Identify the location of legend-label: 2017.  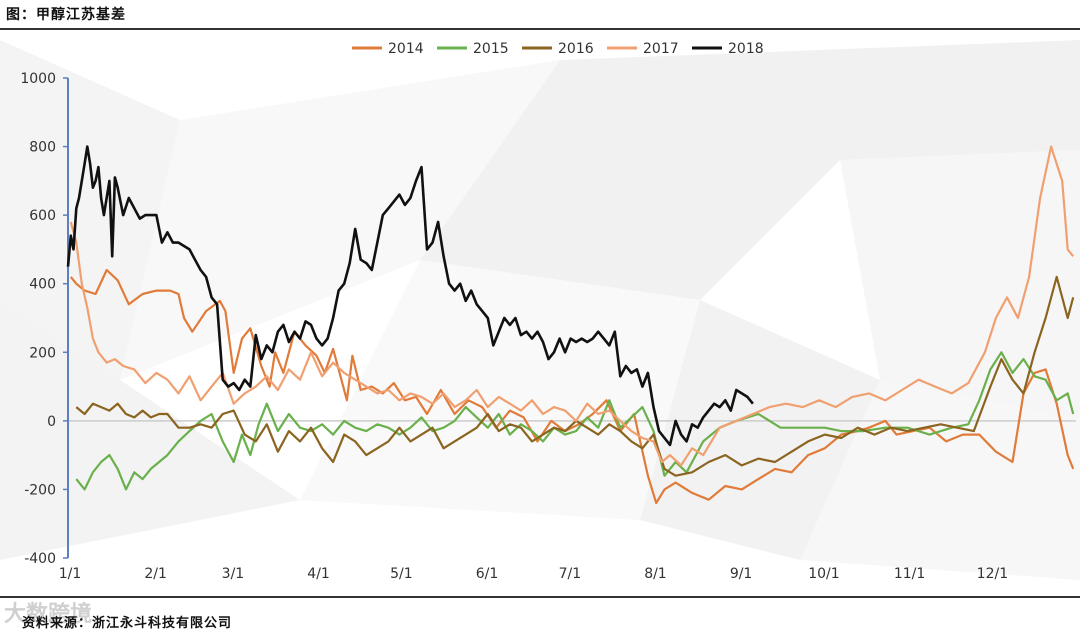
(661, 49).